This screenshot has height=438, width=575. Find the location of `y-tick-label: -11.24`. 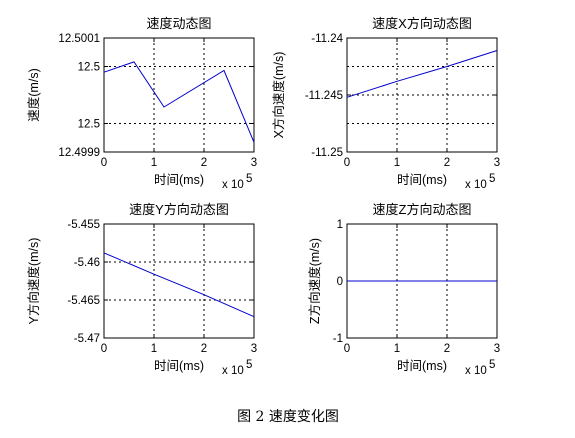

y-tick-label: -11.24 is located at coordinates (327, 39).